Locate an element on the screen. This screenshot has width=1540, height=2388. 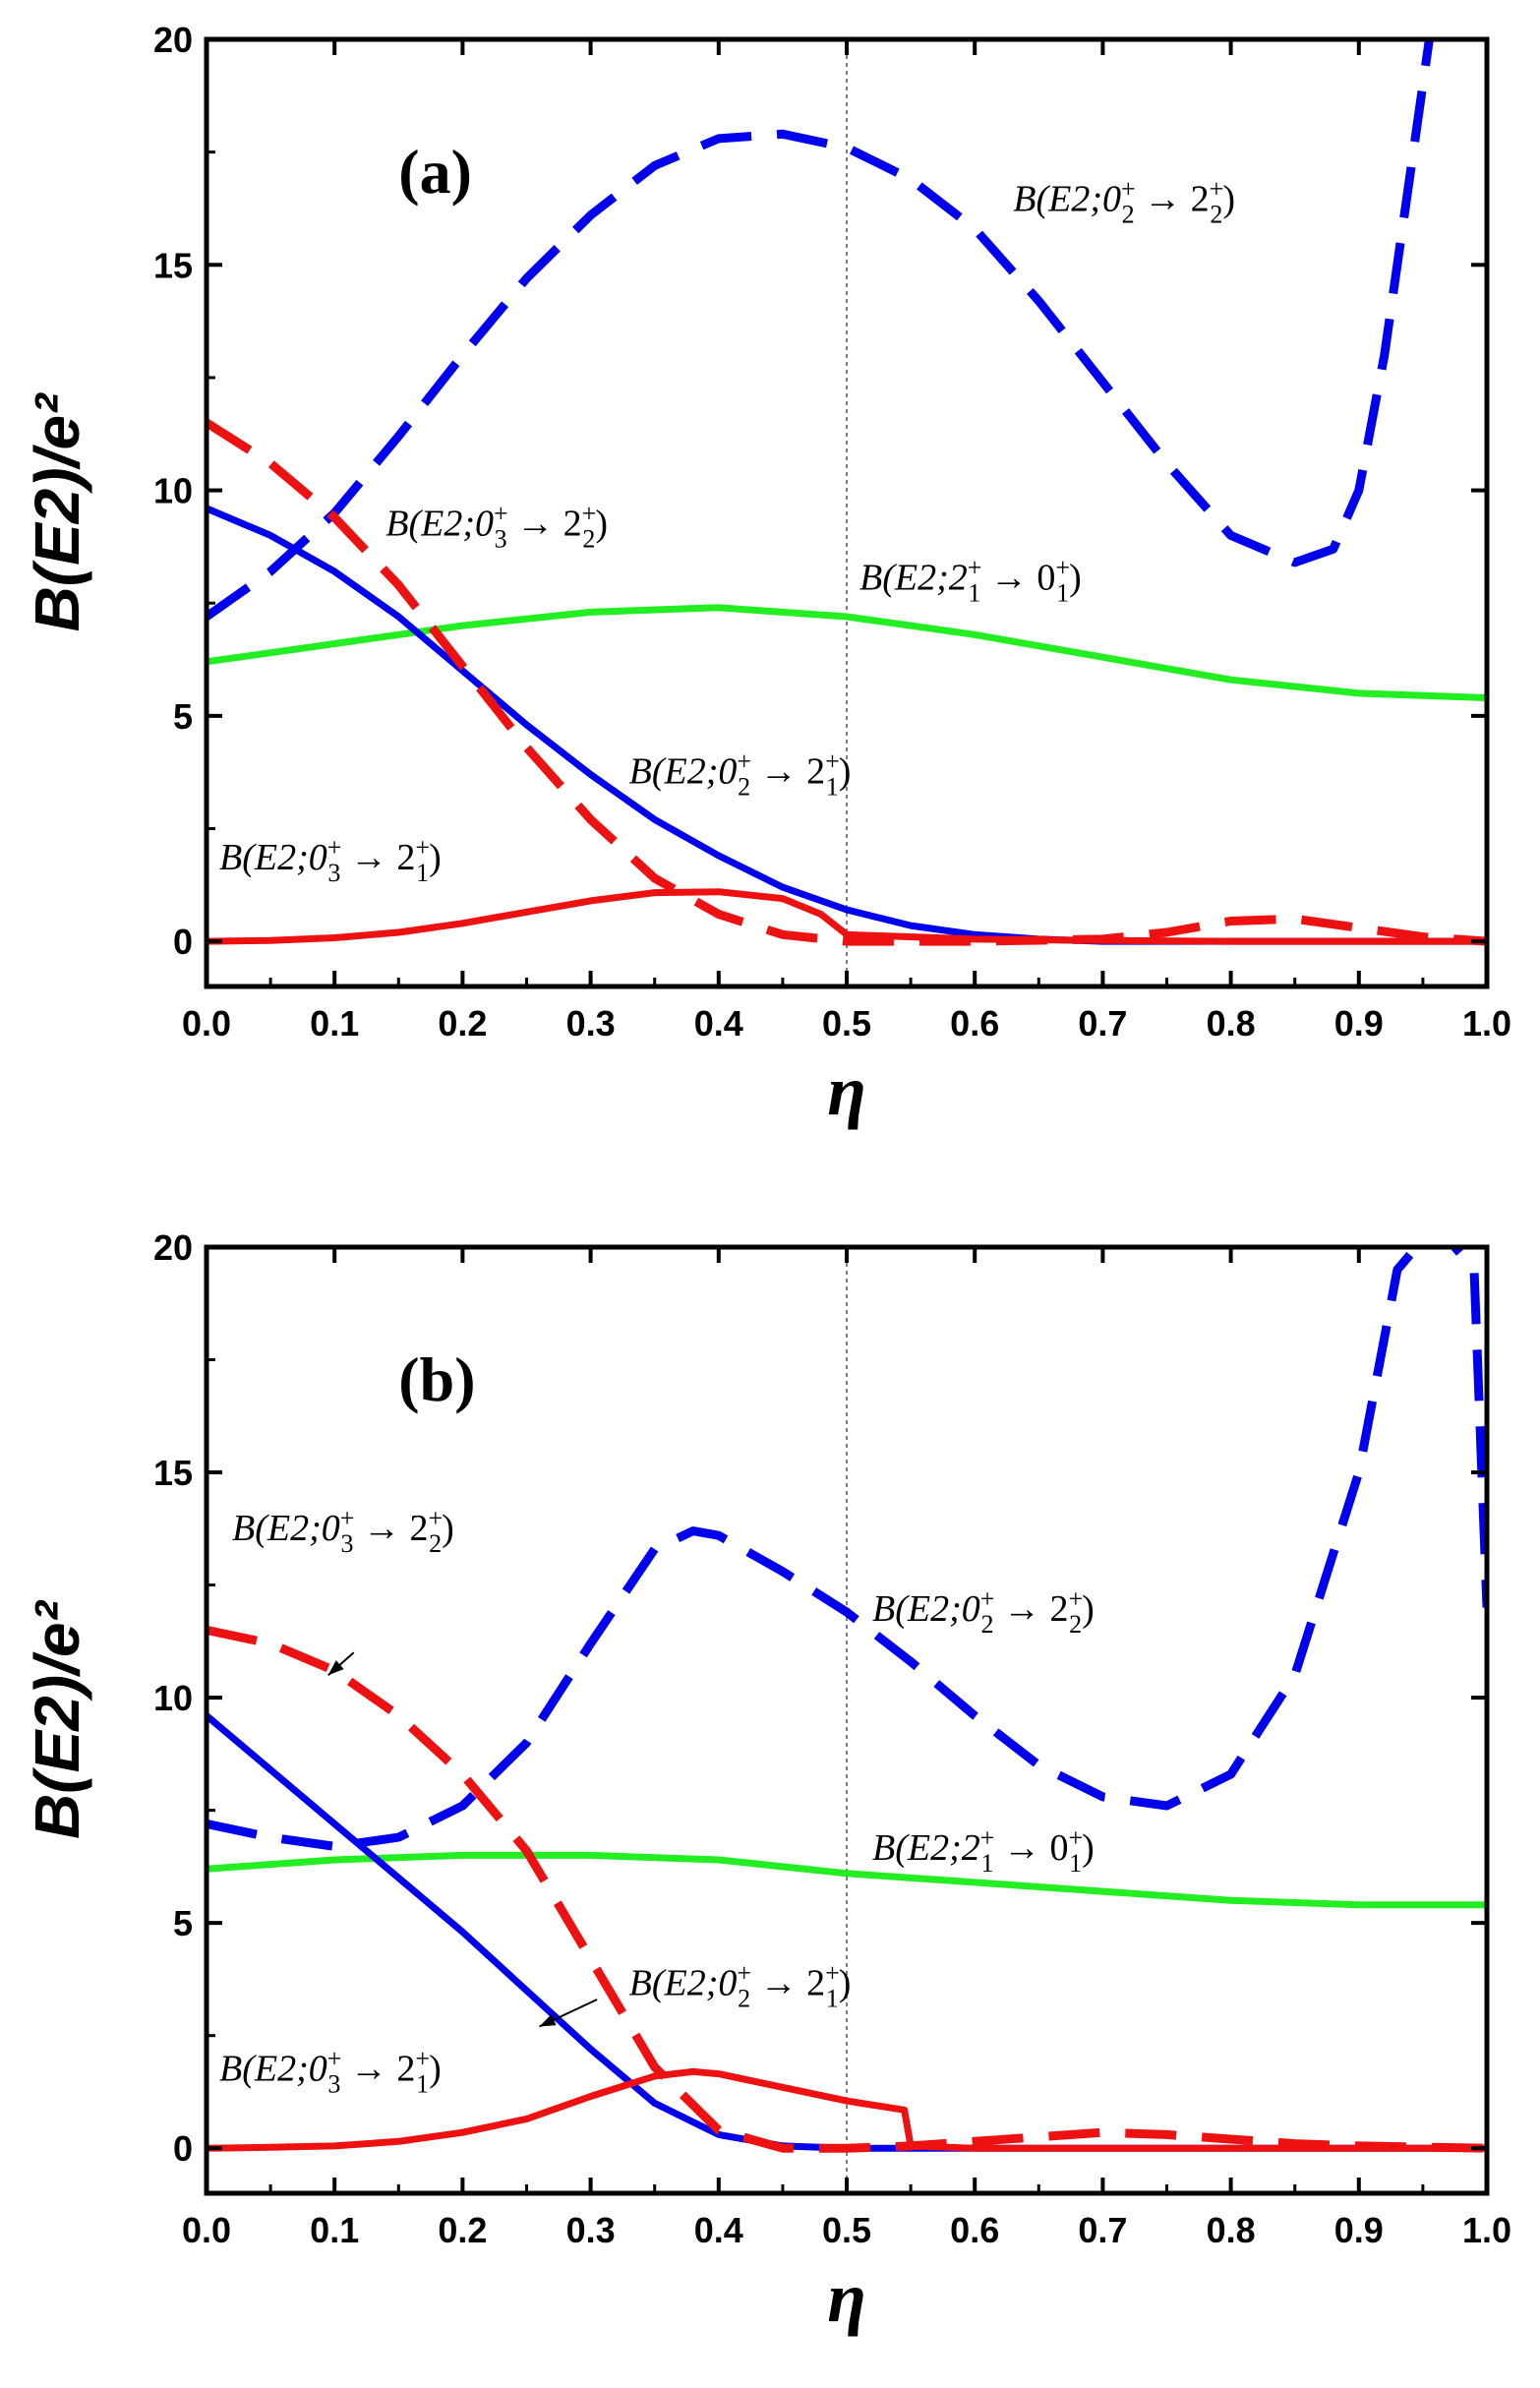
panel-label: (b) is located at coordinates (437, 1379).